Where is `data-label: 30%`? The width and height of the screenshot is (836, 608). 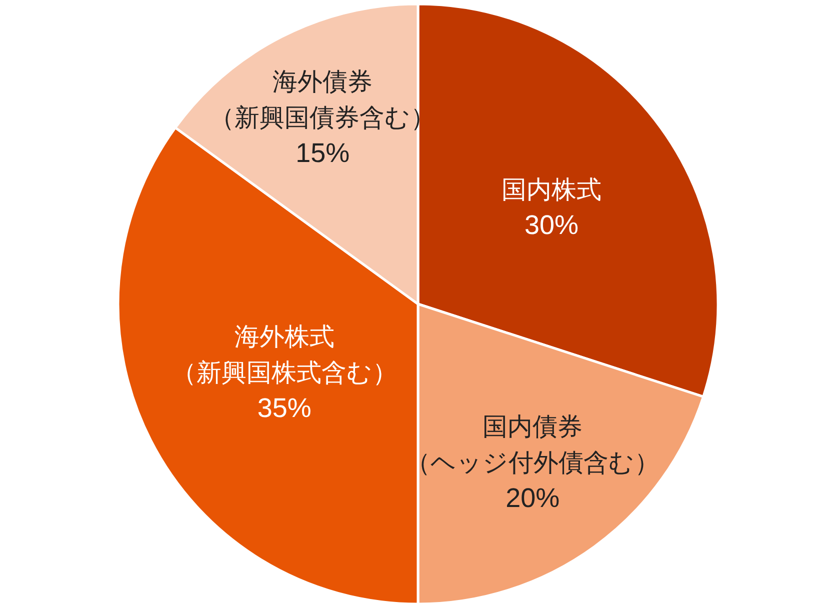 data-label: 30% is located at coordinates (551, 225).